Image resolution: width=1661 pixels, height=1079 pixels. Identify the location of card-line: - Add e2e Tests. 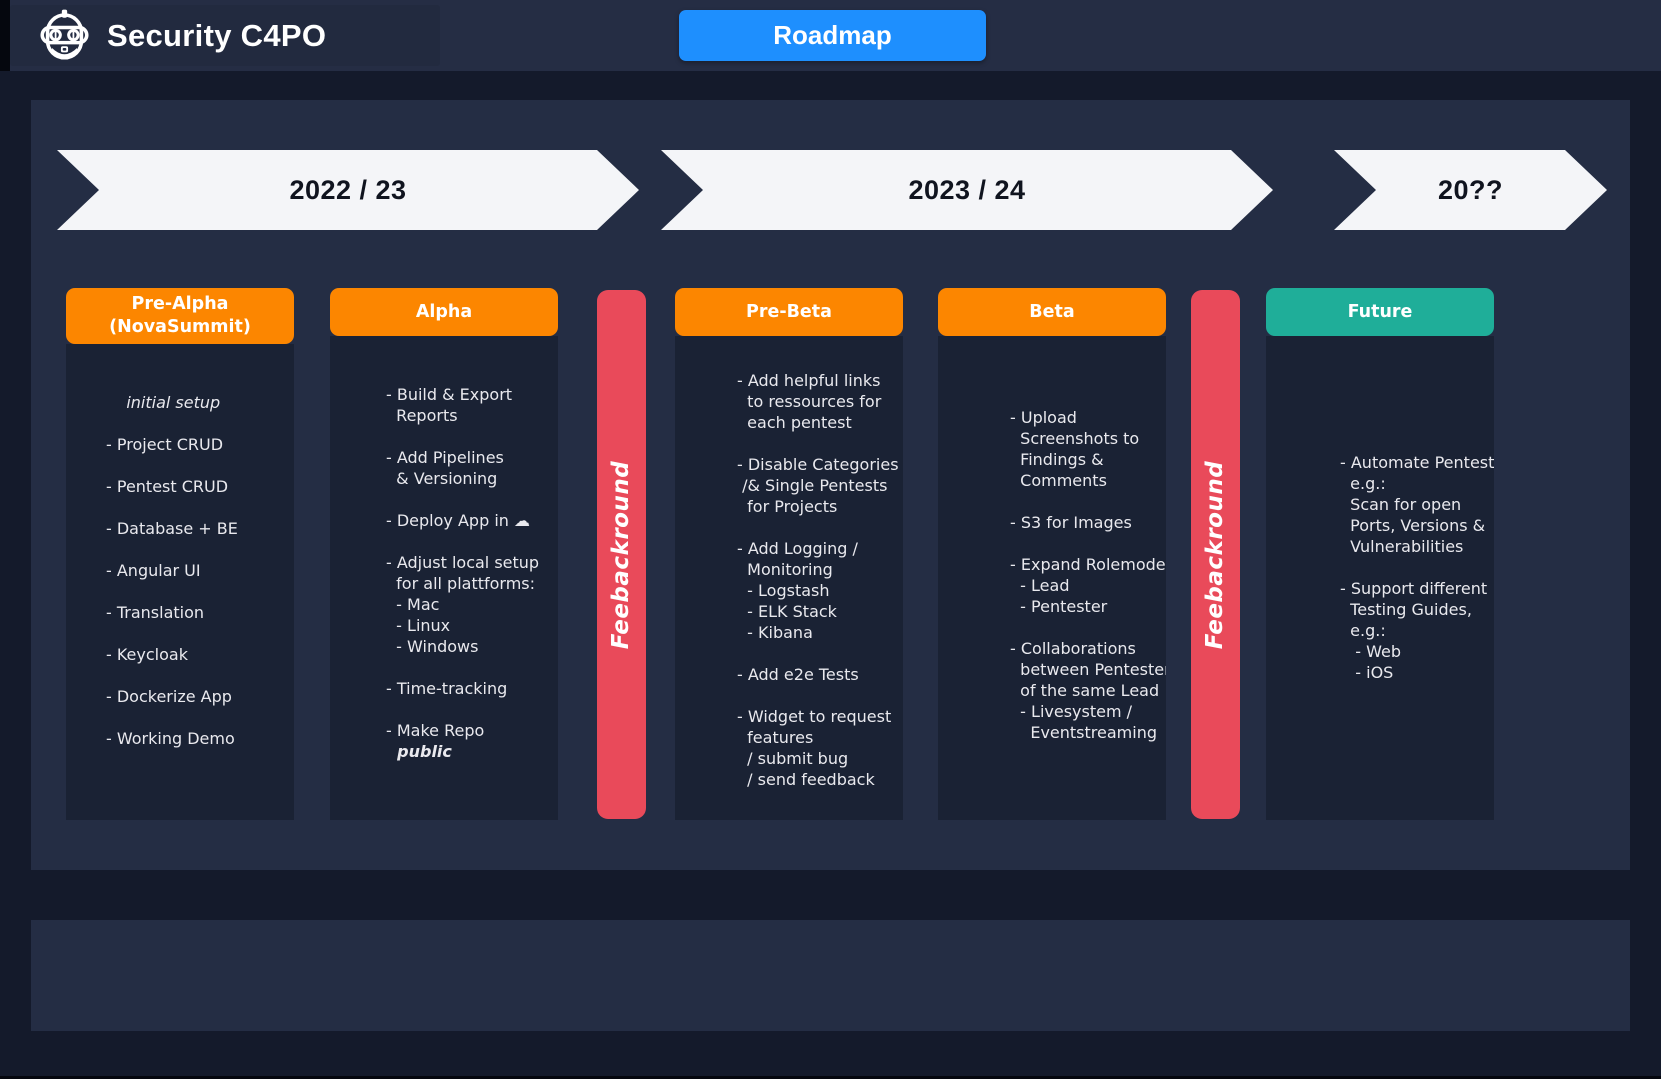
(798, 674).